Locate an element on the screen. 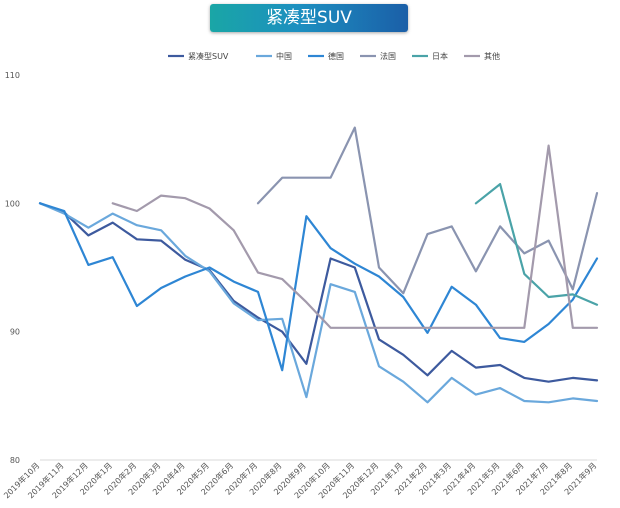 The image size is (620, 508). legend-label-0: 紧凑型SUV is located at coordinates (208, 56).